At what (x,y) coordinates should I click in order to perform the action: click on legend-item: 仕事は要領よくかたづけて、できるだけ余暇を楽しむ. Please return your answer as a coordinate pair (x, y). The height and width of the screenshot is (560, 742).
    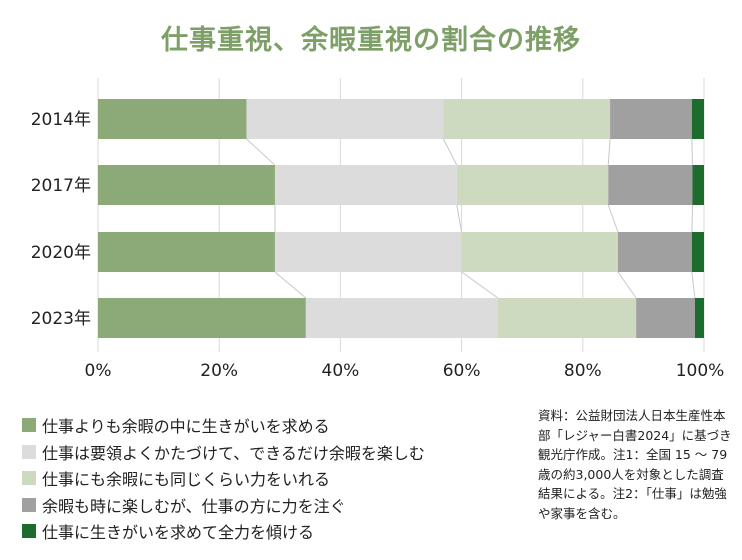
    Looking at the image, I should click on (272, 452).